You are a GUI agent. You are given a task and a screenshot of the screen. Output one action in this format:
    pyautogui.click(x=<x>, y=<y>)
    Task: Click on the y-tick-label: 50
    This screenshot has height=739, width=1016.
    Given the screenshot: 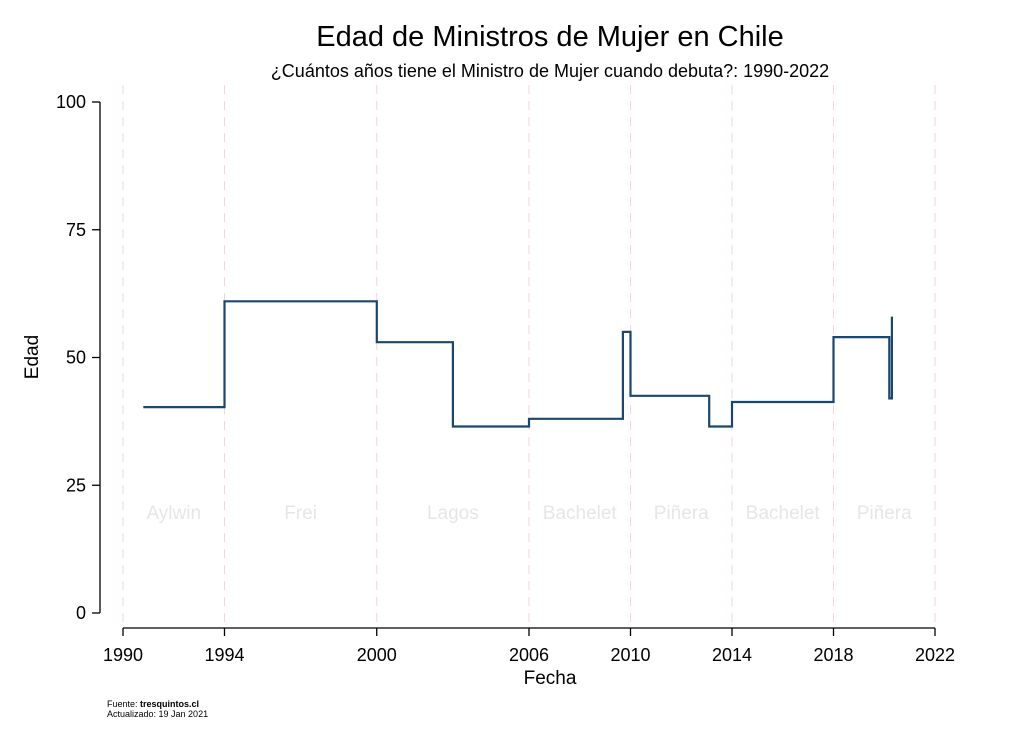 What is the action you would take?
    pyautogui.click(x=76, y=358)
    